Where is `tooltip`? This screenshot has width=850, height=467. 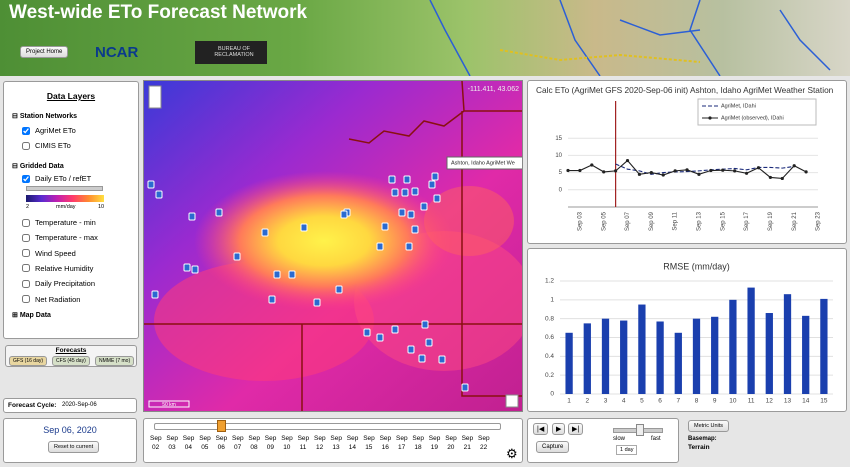
tooltip is located at coordinates (484, 163).